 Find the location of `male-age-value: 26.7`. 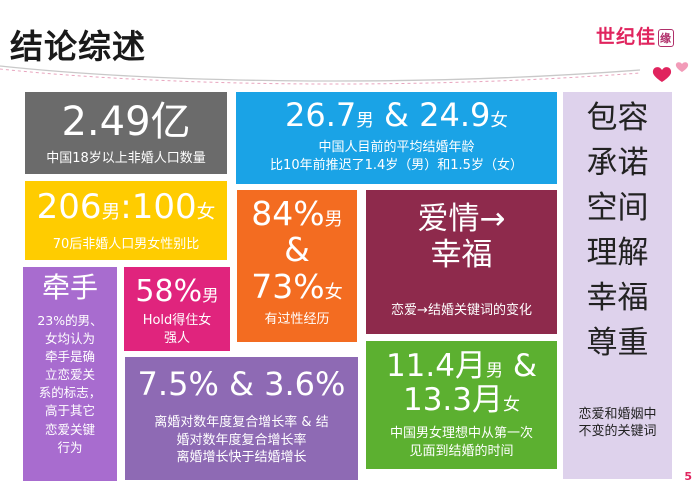

male-age-value: 26.7 is located at coordinates (320, 115).